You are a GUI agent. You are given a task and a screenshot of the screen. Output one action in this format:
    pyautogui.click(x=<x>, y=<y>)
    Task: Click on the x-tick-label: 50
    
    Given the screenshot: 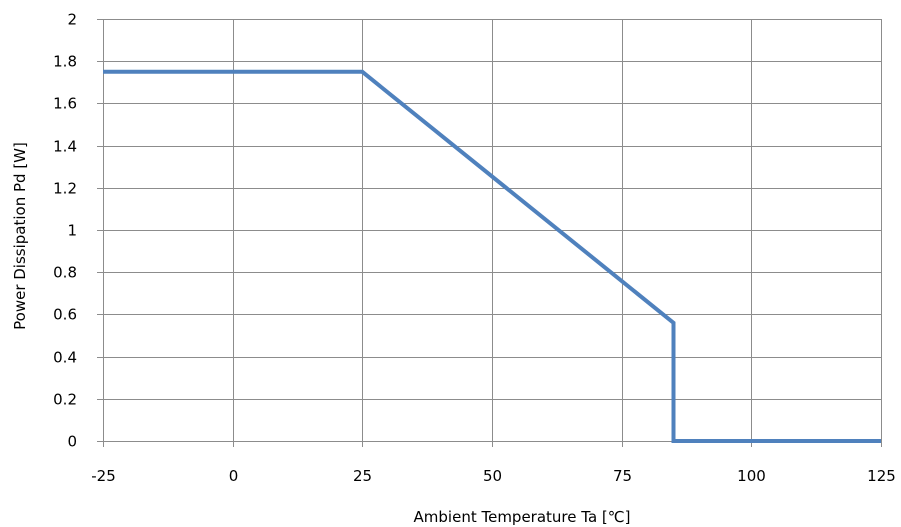 What is the action you would take?
    pyautogui.click(x=492, y=476)
    